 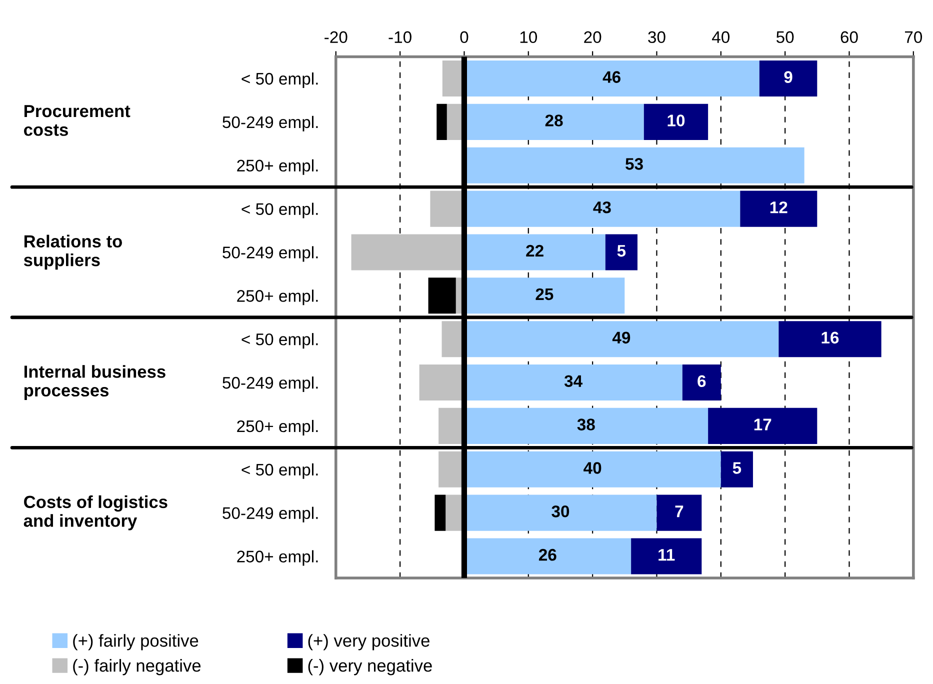 I want to click on text: Internal business processes, so click(x=95, y=382).